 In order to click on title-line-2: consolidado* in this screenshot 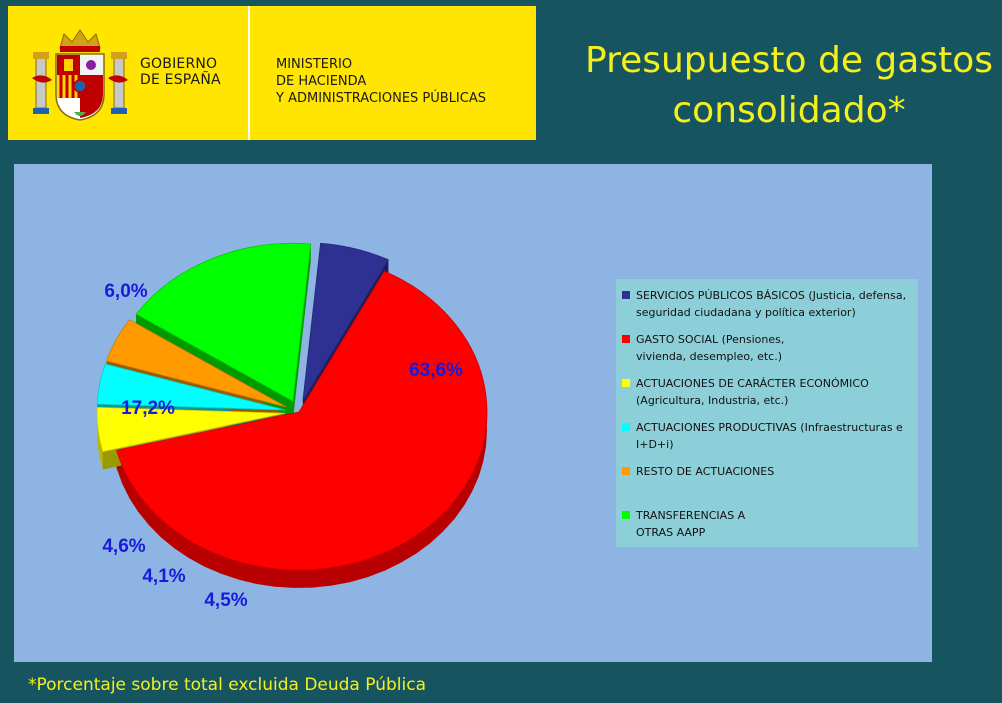, I will do `click(789, 110)`.